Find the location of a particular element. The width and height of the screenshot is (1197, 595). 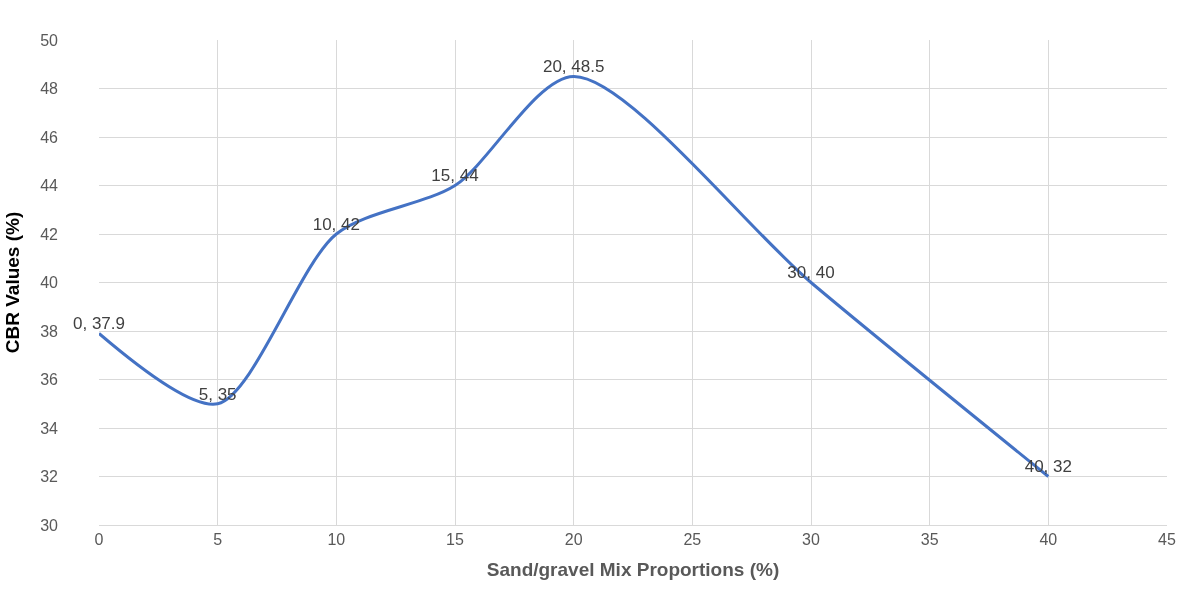

x-tick-label: 40 is located at coordinates (1048, 540).